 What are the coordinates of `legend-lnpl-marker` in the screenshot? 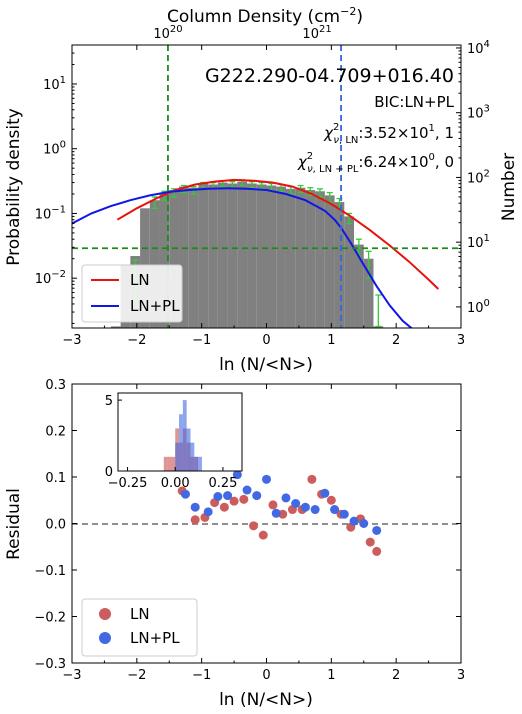 It's located at (105, 638).